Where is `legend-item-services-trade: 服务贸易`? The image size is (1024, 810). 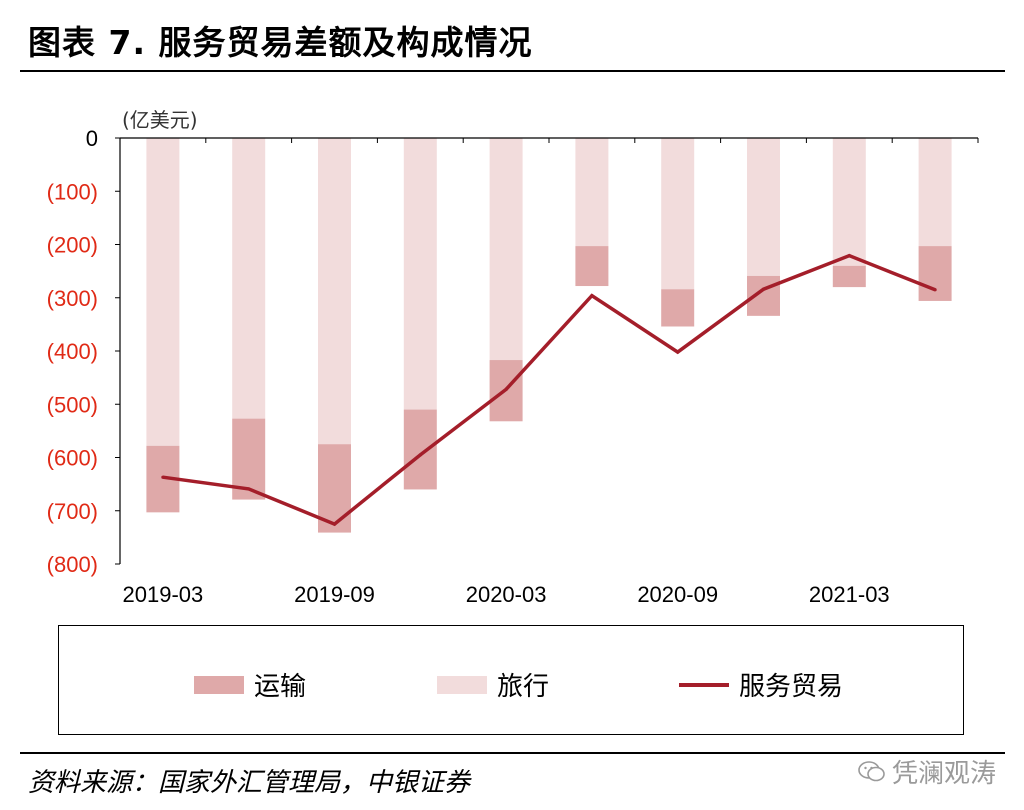 legend-item-services-trade: 服务贸易 is located at coordinates (761, 684).